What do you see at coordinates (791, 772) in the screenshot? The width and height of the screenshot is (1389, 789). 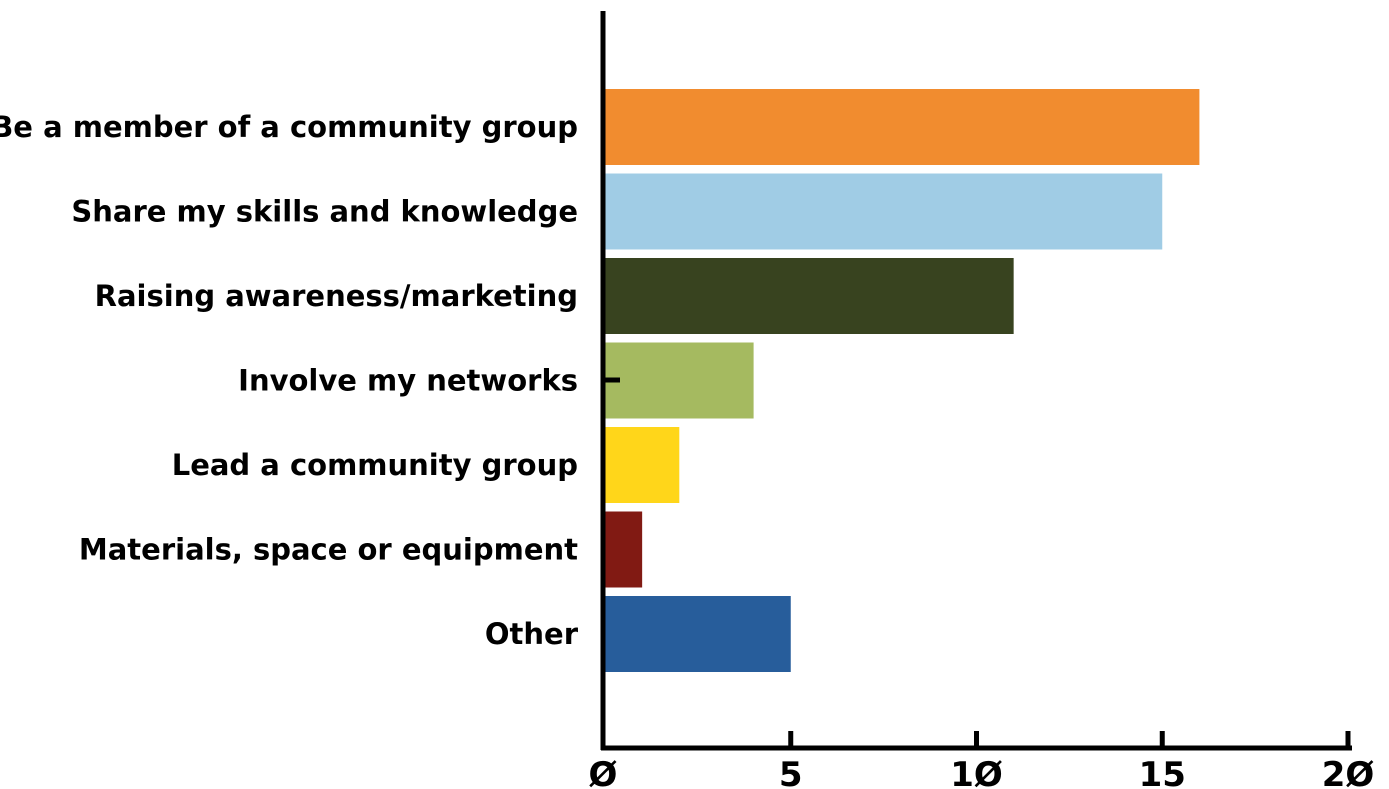 I see `x-tick-label: 5` at bounding box center [791, 772].